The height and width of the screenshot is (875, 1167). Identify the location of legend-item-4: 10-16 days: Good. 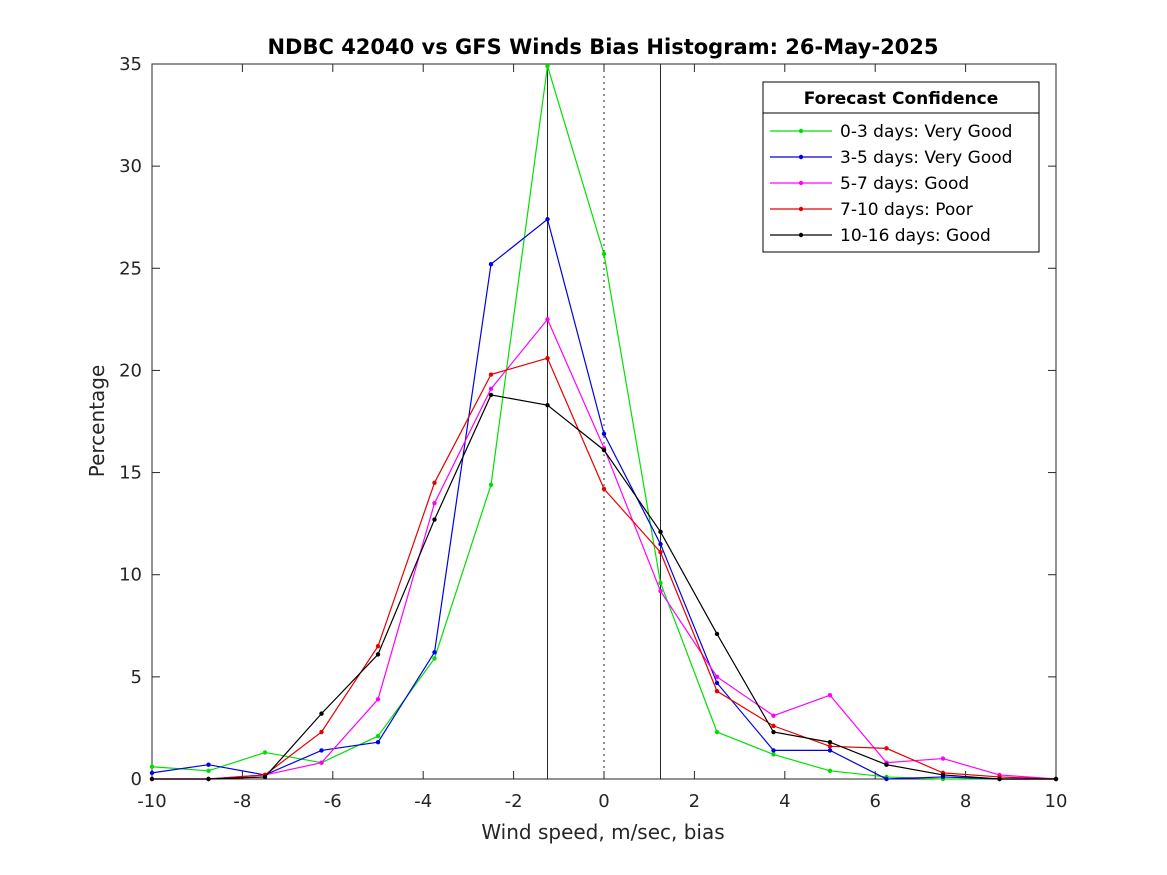
(880, 236).